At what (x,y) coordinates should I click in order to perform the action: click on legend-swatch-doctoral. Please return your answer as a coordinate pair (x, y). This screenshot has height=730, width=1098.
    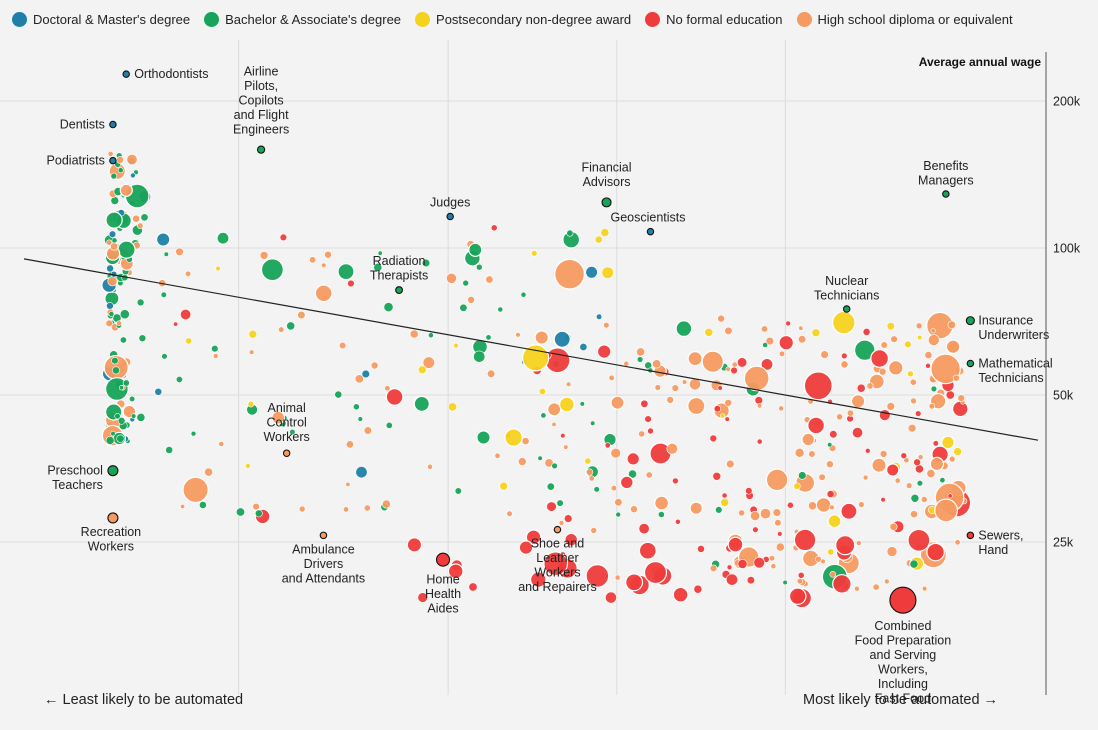
    Looking at the image, I should click on (19, 19).